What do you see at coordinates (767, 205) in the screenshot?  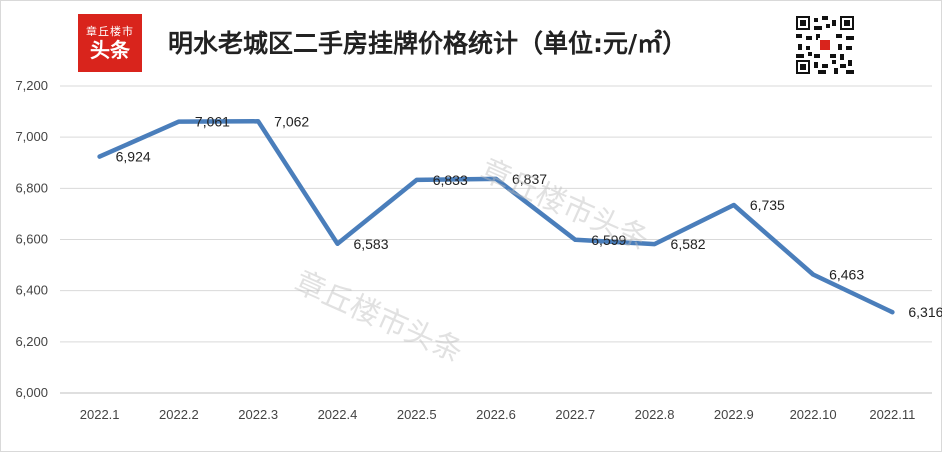 I see `data-label: 6,735` at bounding box center [767, 205].